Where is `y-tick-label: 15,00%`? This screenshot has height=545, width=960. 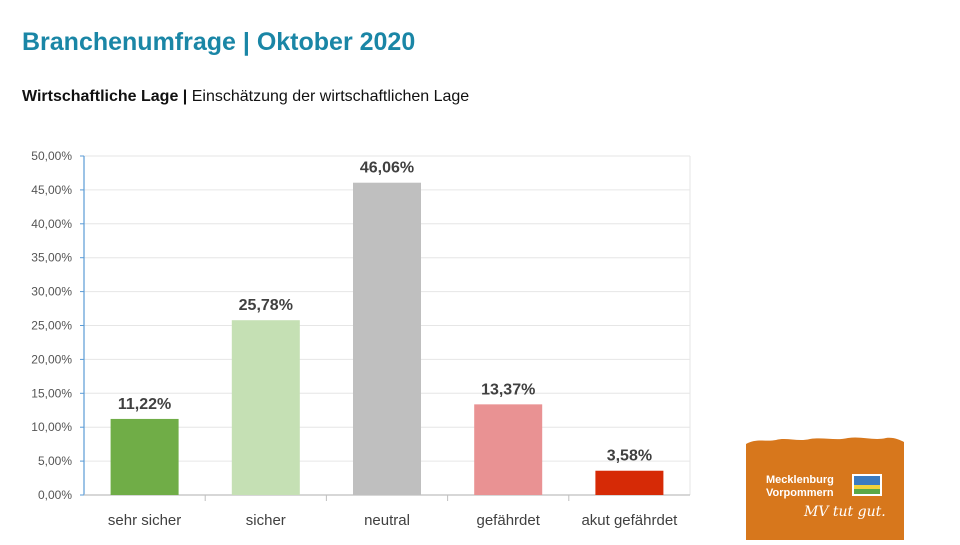 y-tick-label: 15,00% is located at coordinates (51, 393).